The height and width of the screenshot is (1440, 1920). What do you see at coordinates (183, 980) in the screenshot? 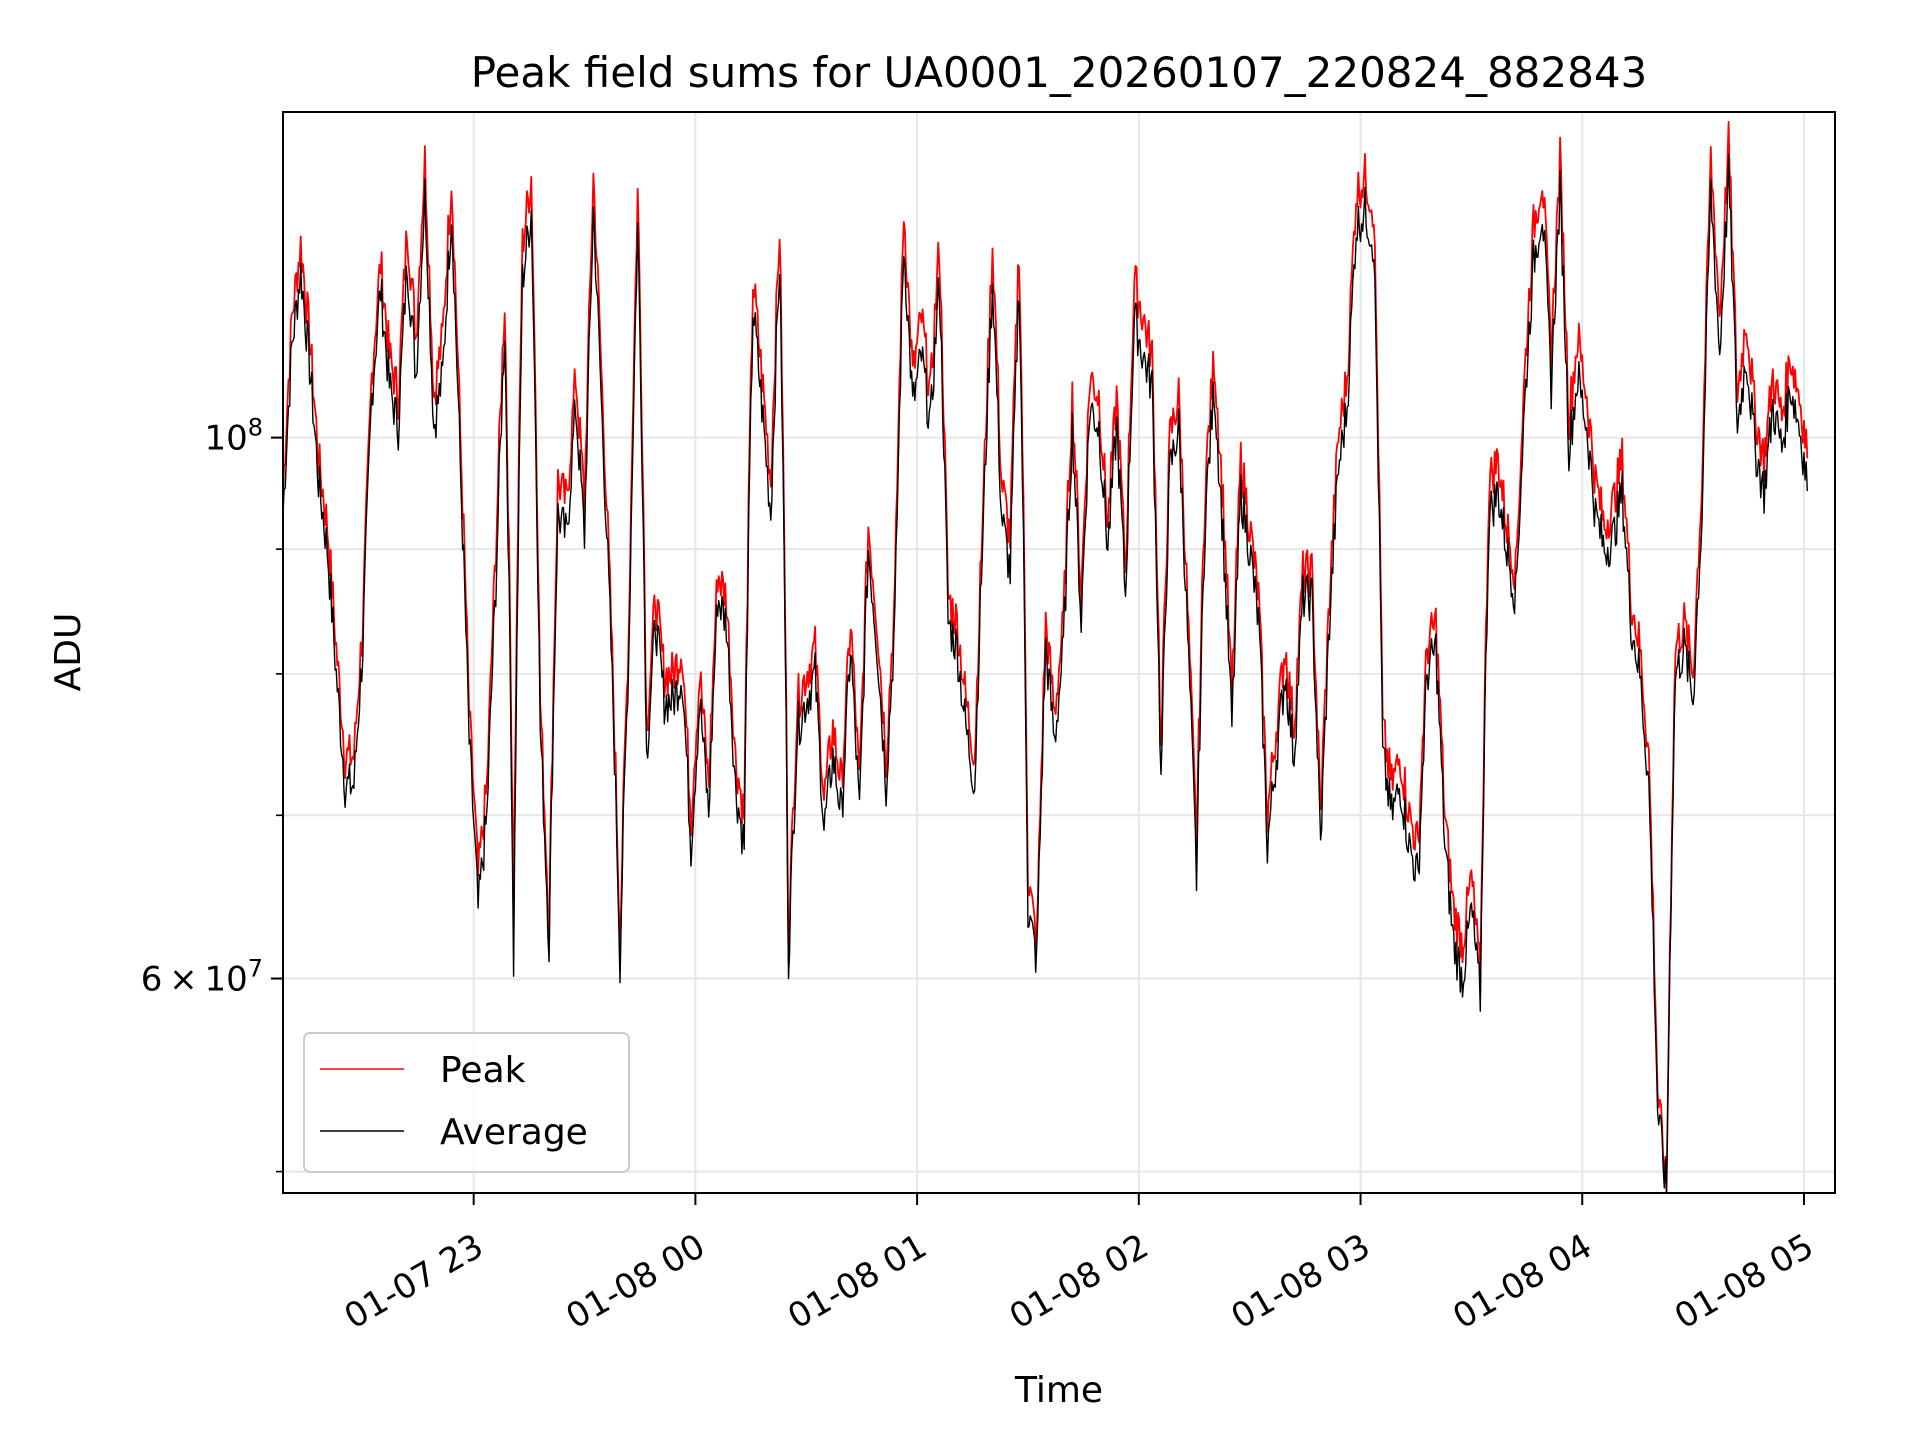
I see `y-tick-times: ×` at bounding box center [183, 980].